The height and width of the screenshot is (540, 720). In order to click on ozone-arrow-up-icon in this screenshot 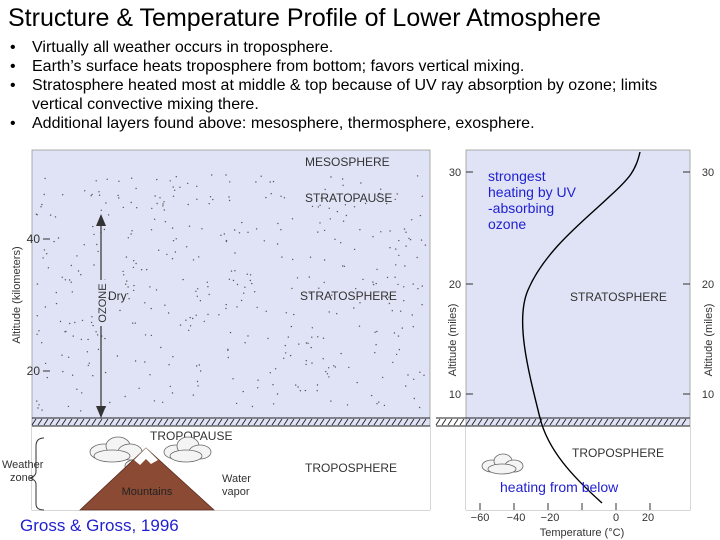, I will do `click(101, 220)`.